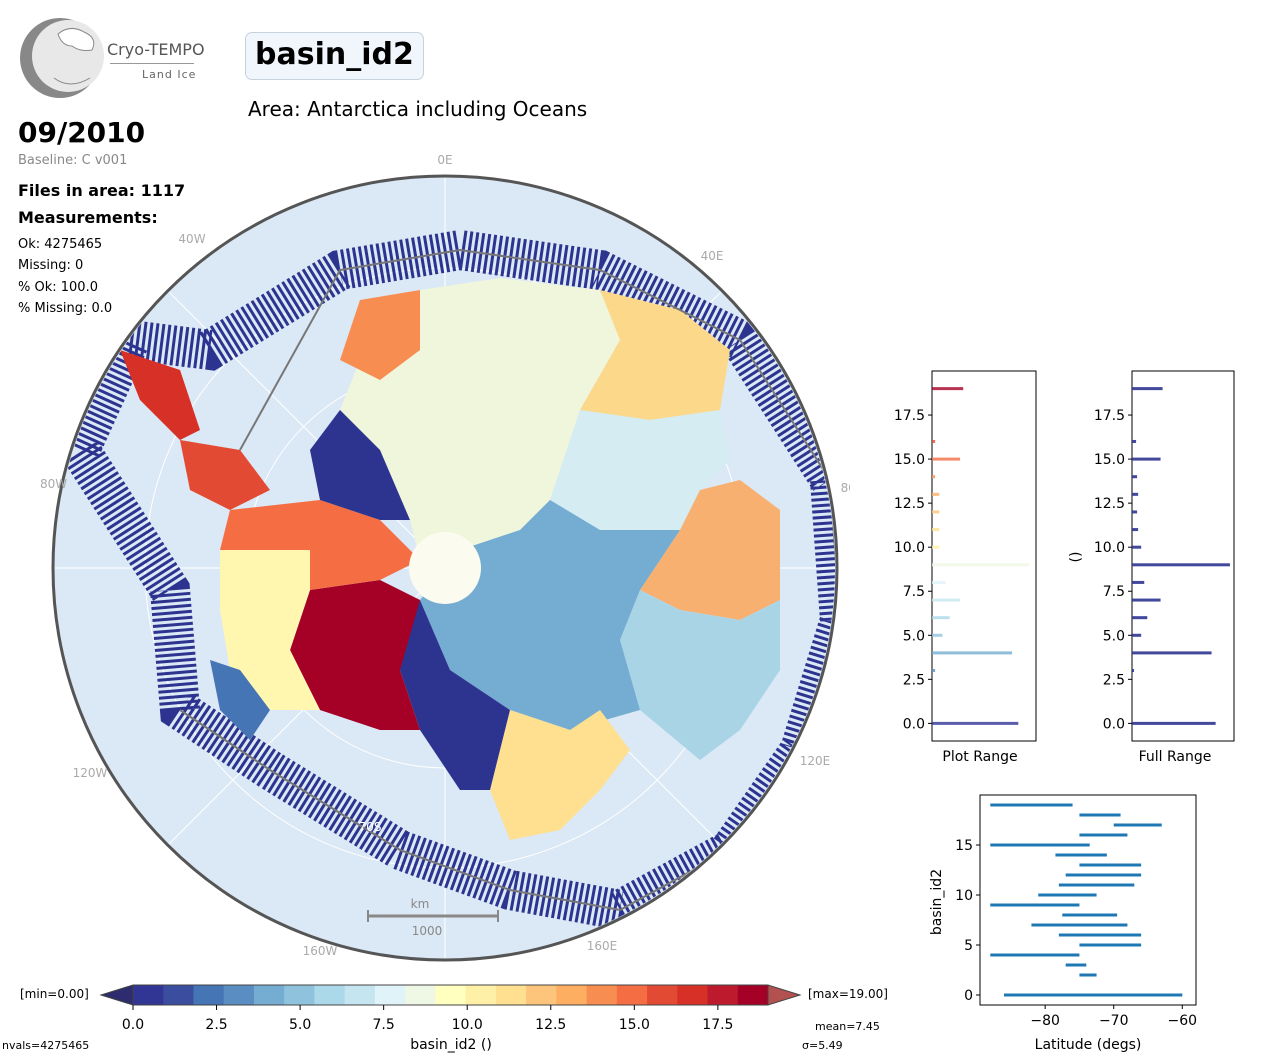 This screenshot has width=1272, height=1060. What do you see at coordinates (1114, 1021) in the screenshot?
I see `latitude-xtick-label: −70` at bounding box center [1114, 1021].